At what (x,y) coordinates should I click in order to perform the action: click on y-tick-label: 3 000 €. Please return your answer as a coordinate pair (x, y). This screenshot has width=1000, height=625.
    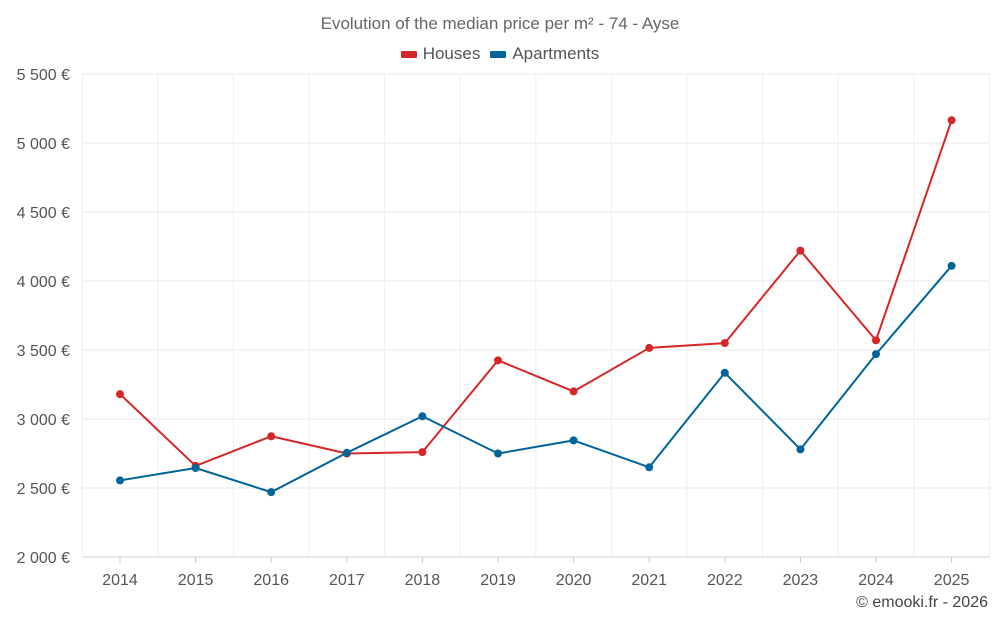
    Looking at the image, I should click on (43, 420).